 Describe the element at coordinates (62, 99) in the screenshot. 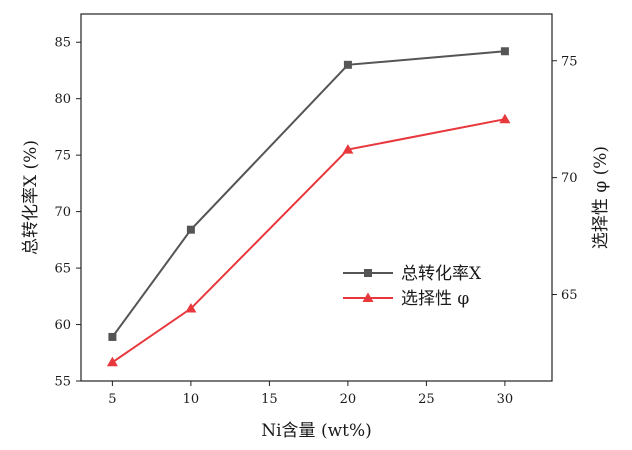

I see `y-left-tick-label: 80` at that location.